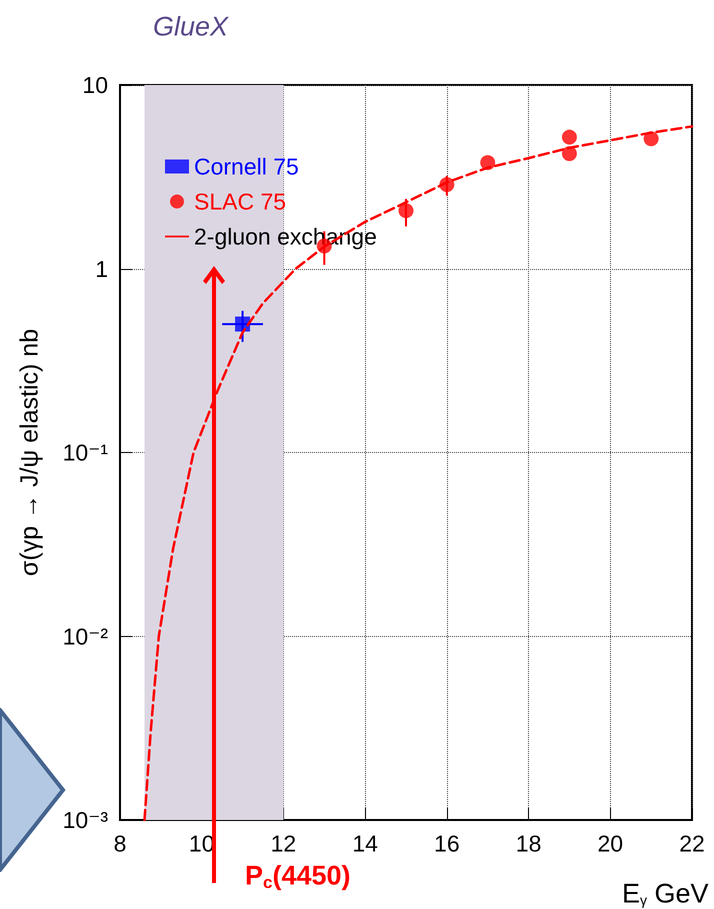  I want to click on x-tick-label: 20, so click(610, 843).